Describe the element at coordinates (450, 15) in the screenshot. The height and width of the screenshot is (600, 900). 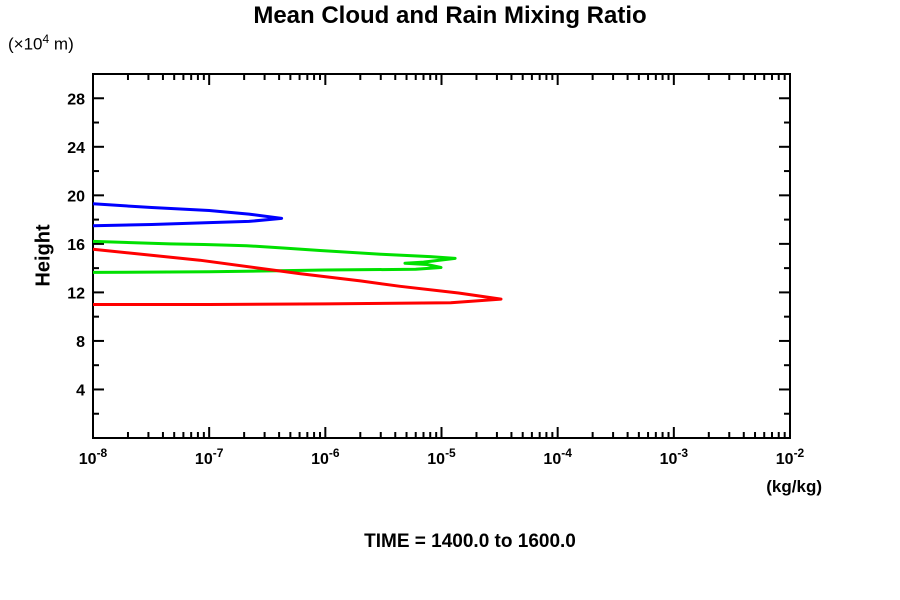
I see `chart-title: Mean Cloud and Rain Mixing Ratio` at that location.